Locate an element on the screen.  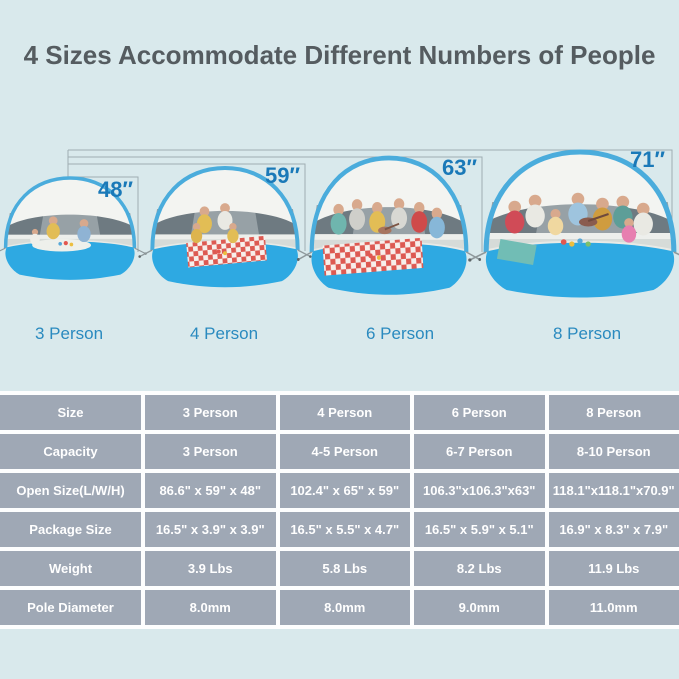
person-label-4: 4 Person is located at coordinates (224, 333).